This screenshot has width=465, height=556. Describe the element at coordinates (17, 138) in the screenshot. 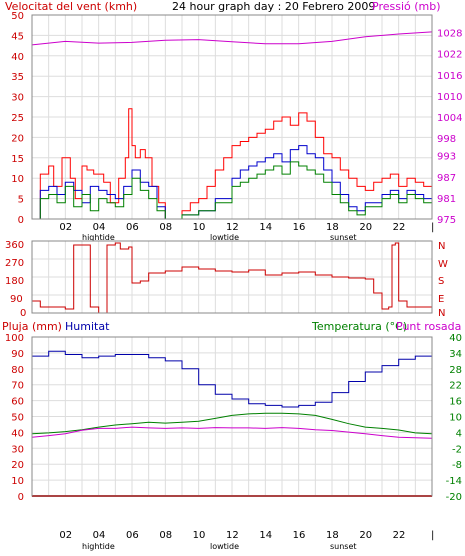

I see `panel1-ytick-20: 20` at that location.